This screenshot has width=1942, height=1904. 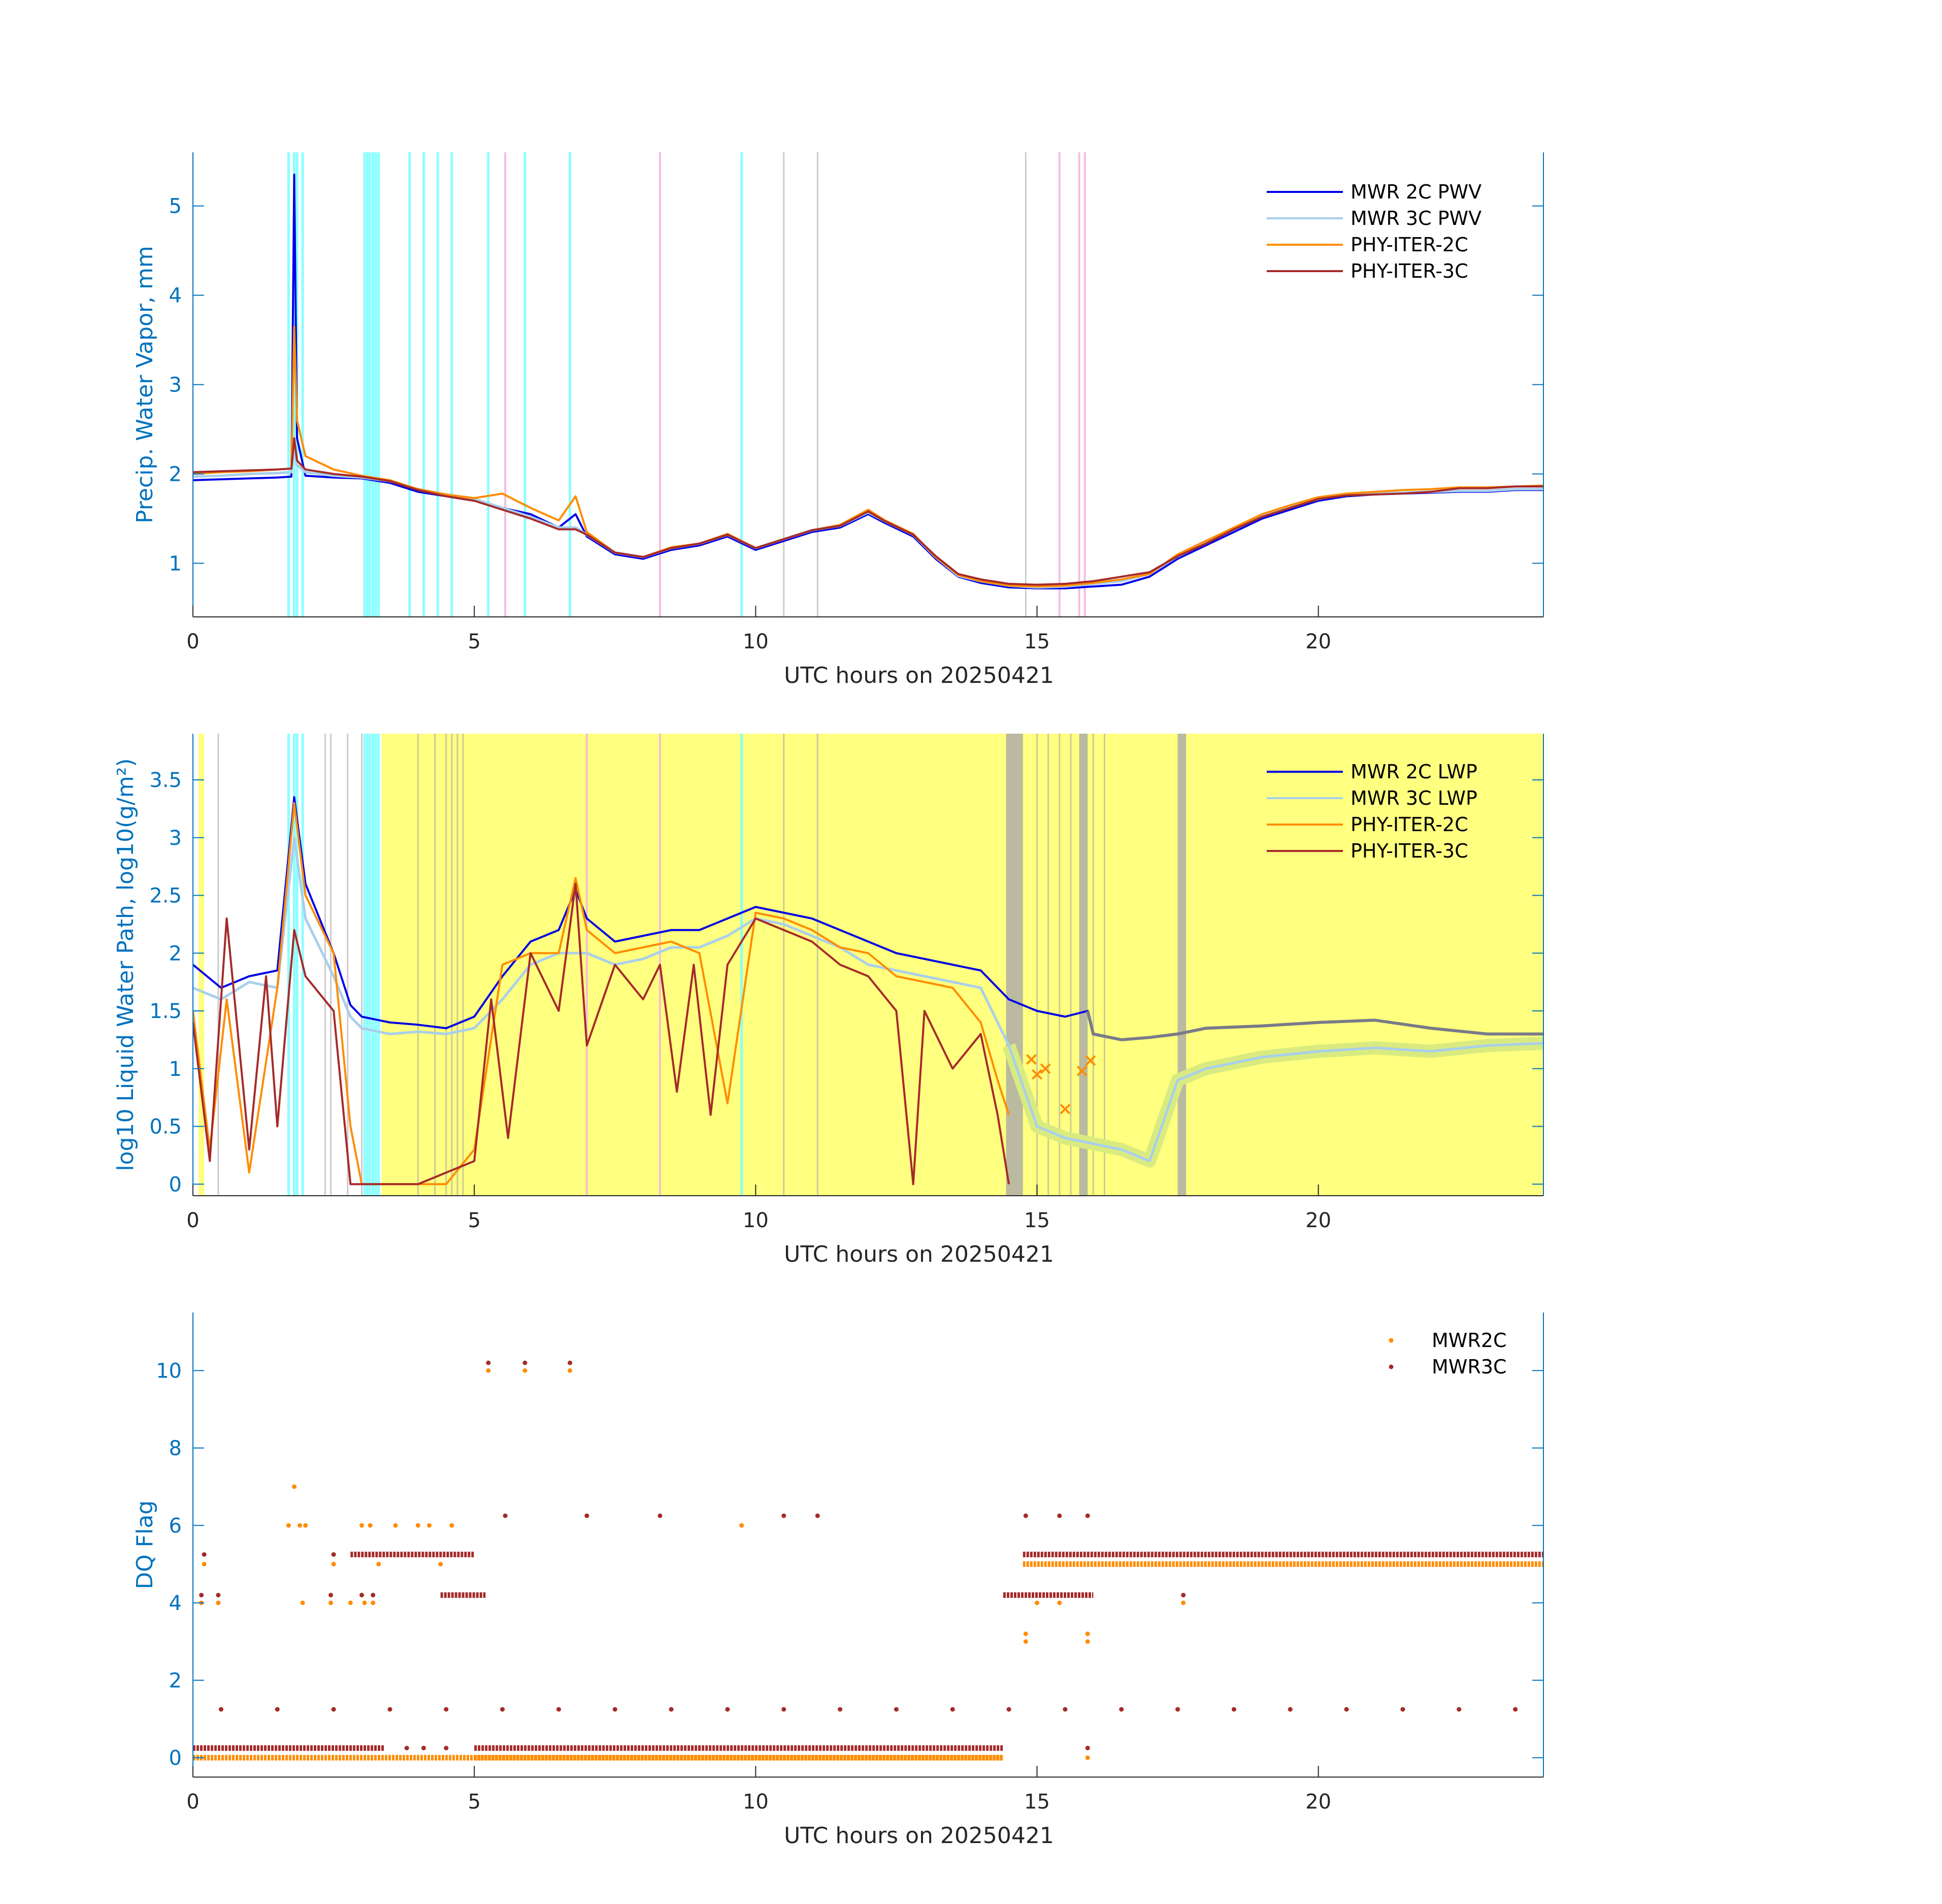 What do you see at coordinates (1469, 1367) in the screenshot?
I see `legend-label: MWR3C` at bounding box center [1469, 1367].